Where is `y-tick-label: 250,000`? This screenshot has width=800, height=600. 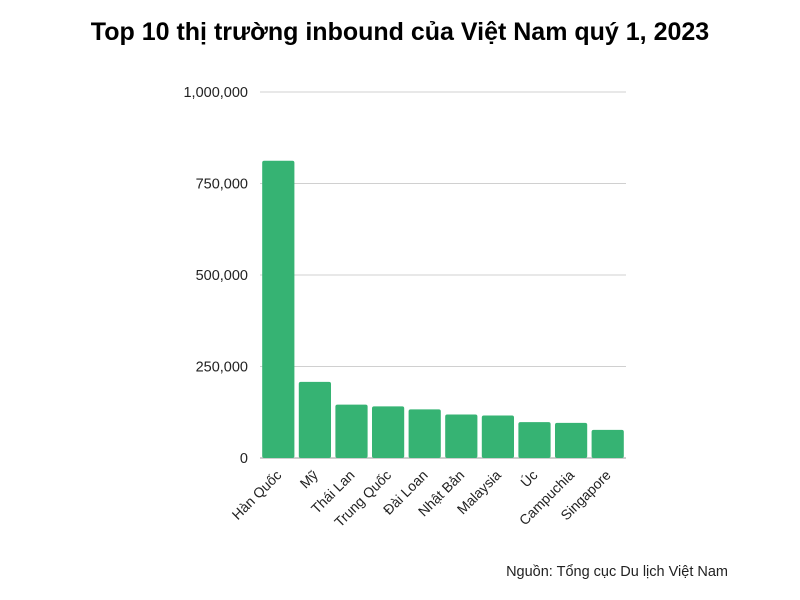
y-tick-label: 250,000 is located at coordinates (222, 368).